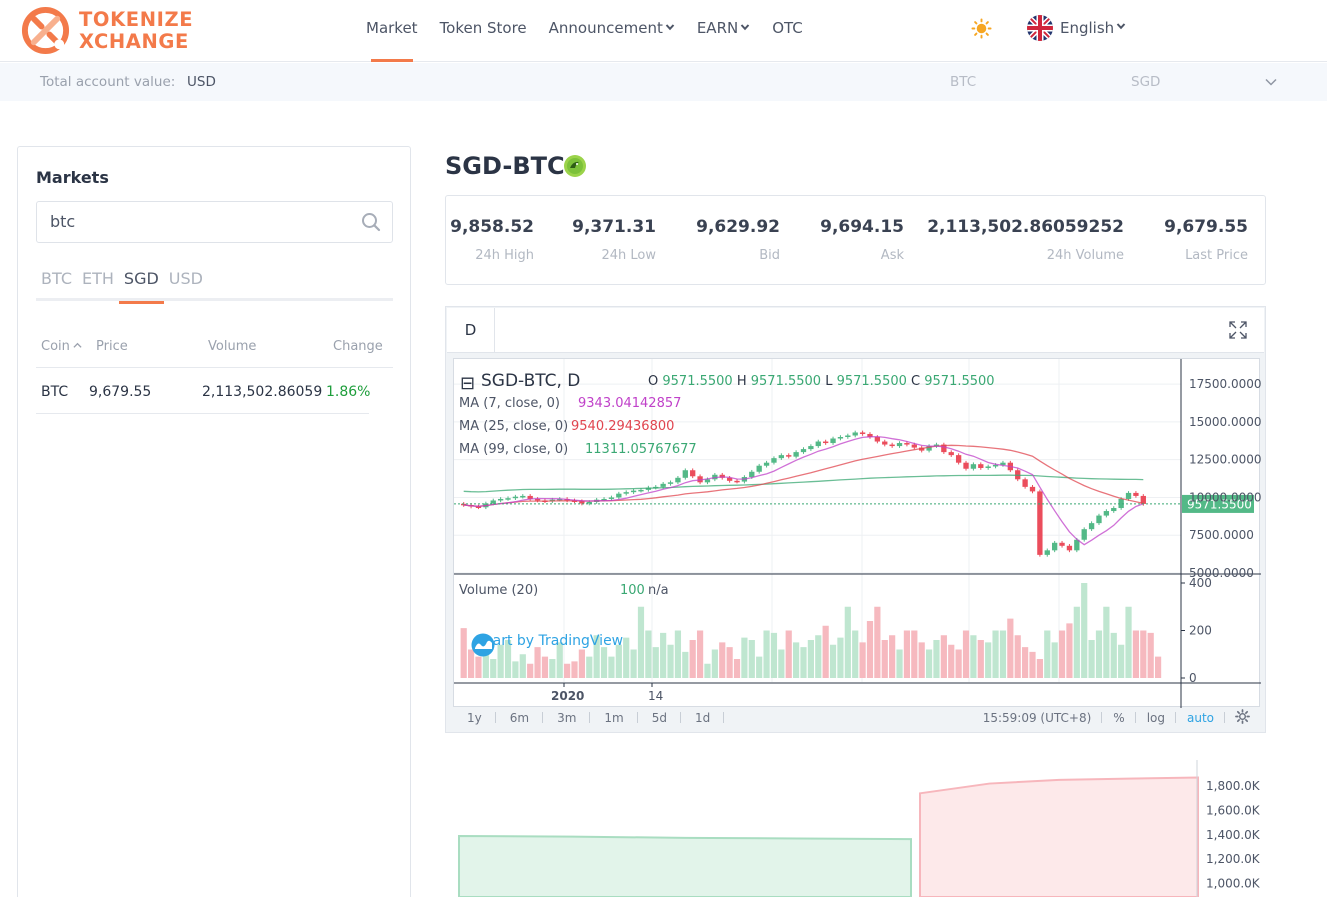  I want to click on nav-market: Market, so click(392, 31).